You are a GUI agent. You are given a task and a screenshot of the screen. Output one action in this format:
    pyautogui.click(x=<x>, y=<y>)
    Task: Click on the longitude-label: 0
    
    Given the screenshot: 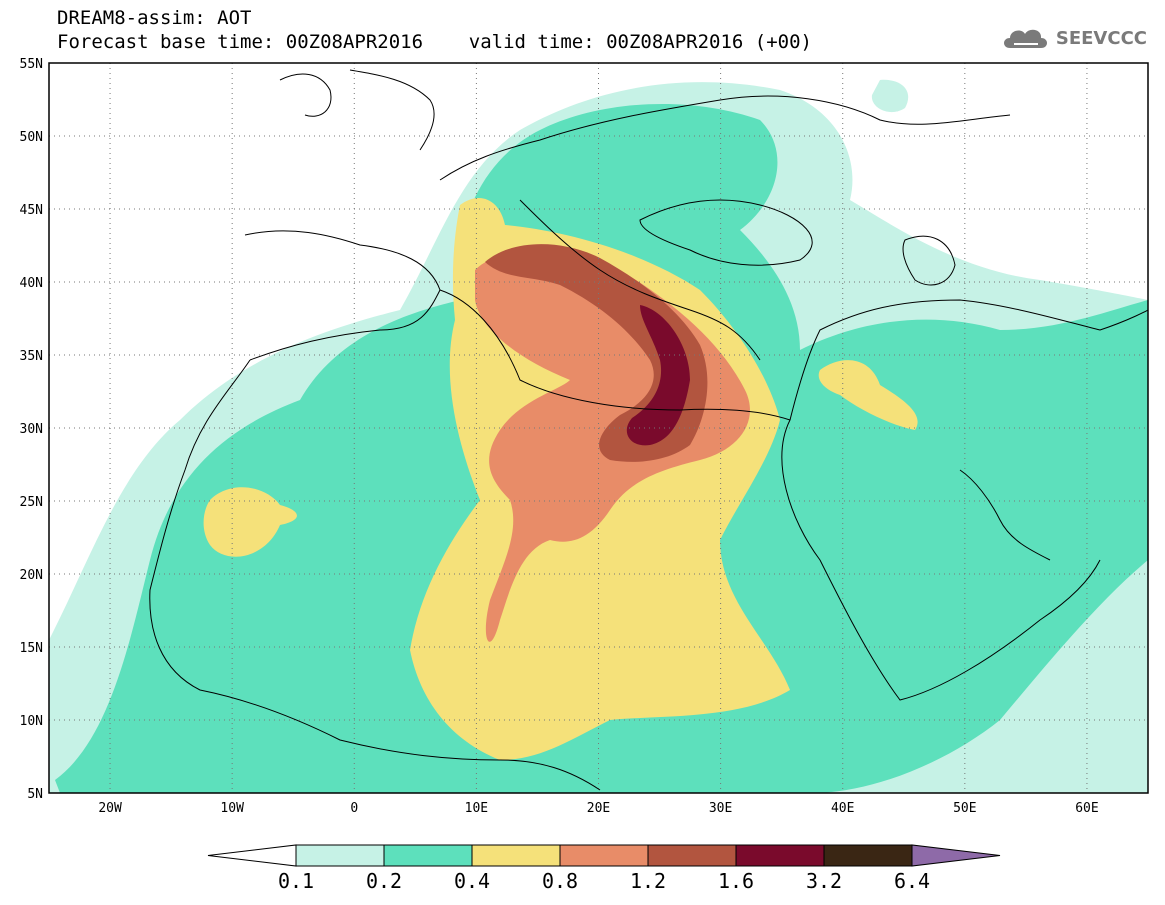 What is the action you would take?
    pyautogui.click(x=354, y=808)
    